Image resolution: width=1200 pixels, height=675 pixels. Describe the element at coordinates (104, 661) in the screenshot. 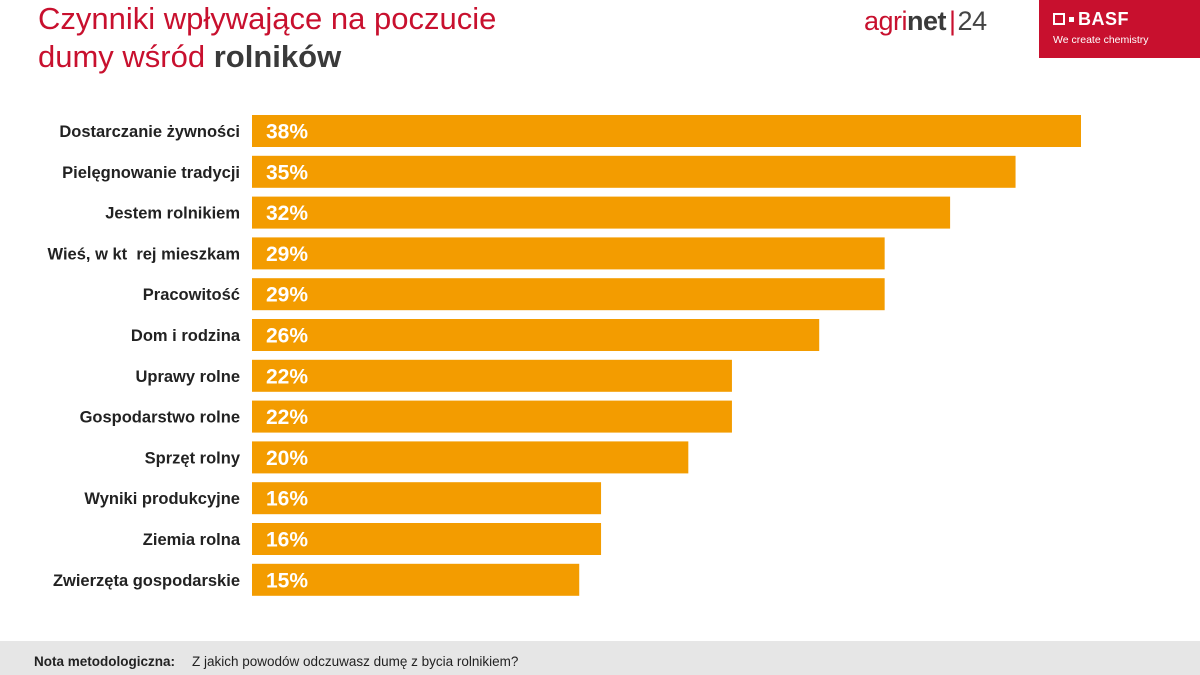

I see `methodology-label: Nota metodologiczna:` at that location.